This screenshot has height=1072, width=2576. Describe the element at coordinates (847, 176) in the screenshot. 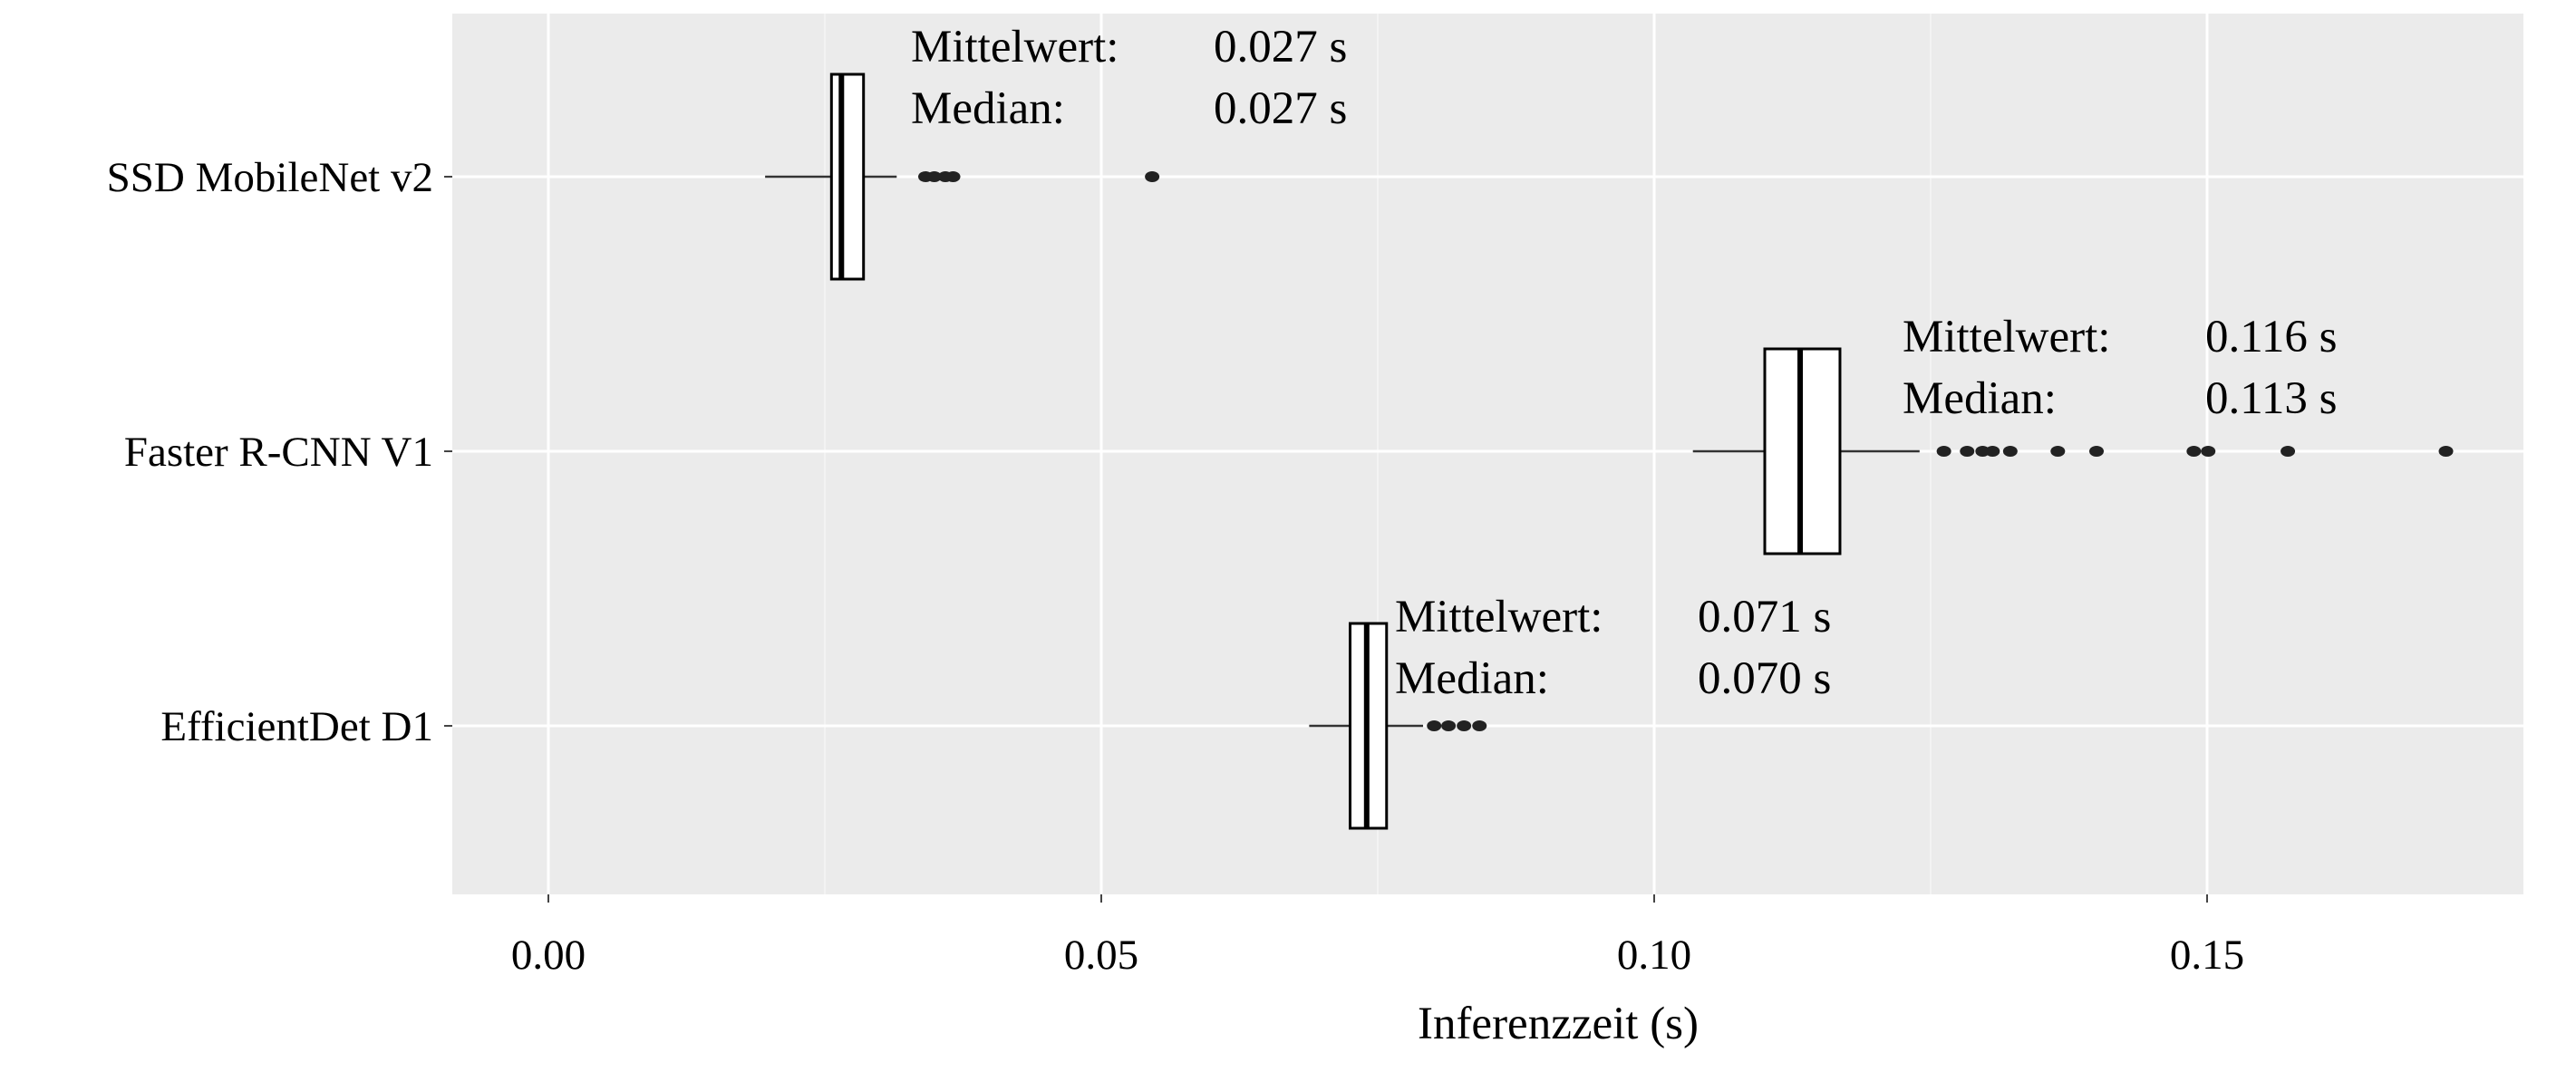

I see `iqr-box` at that location.